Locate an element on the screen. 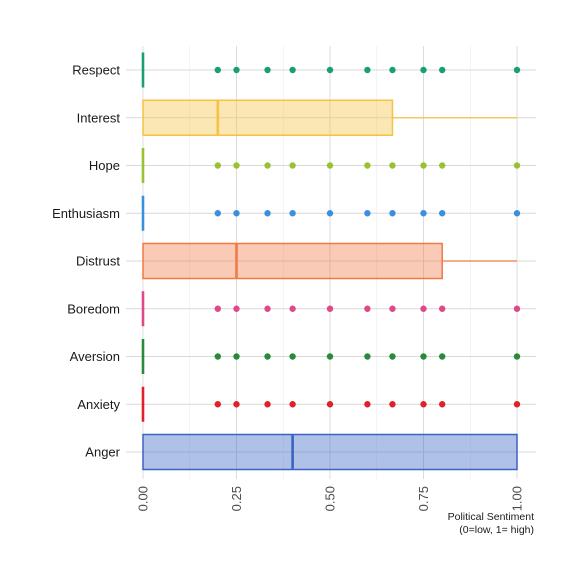 The height and width of the screenshot is (576, 576). x-tick-label: 0.25 is located at coordinates (236, 498).